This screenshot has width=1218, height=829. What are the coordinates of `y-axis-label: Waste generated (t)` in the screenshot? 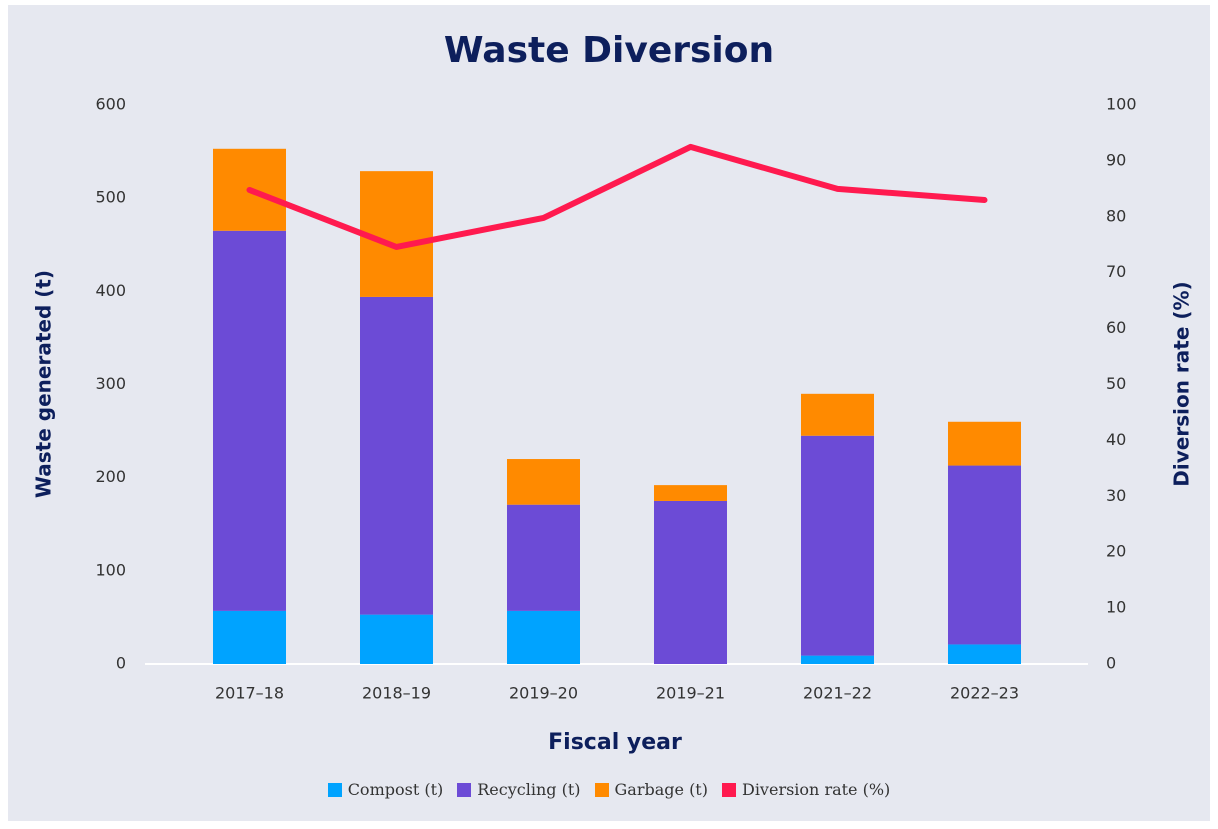 It's located at (44, 384).